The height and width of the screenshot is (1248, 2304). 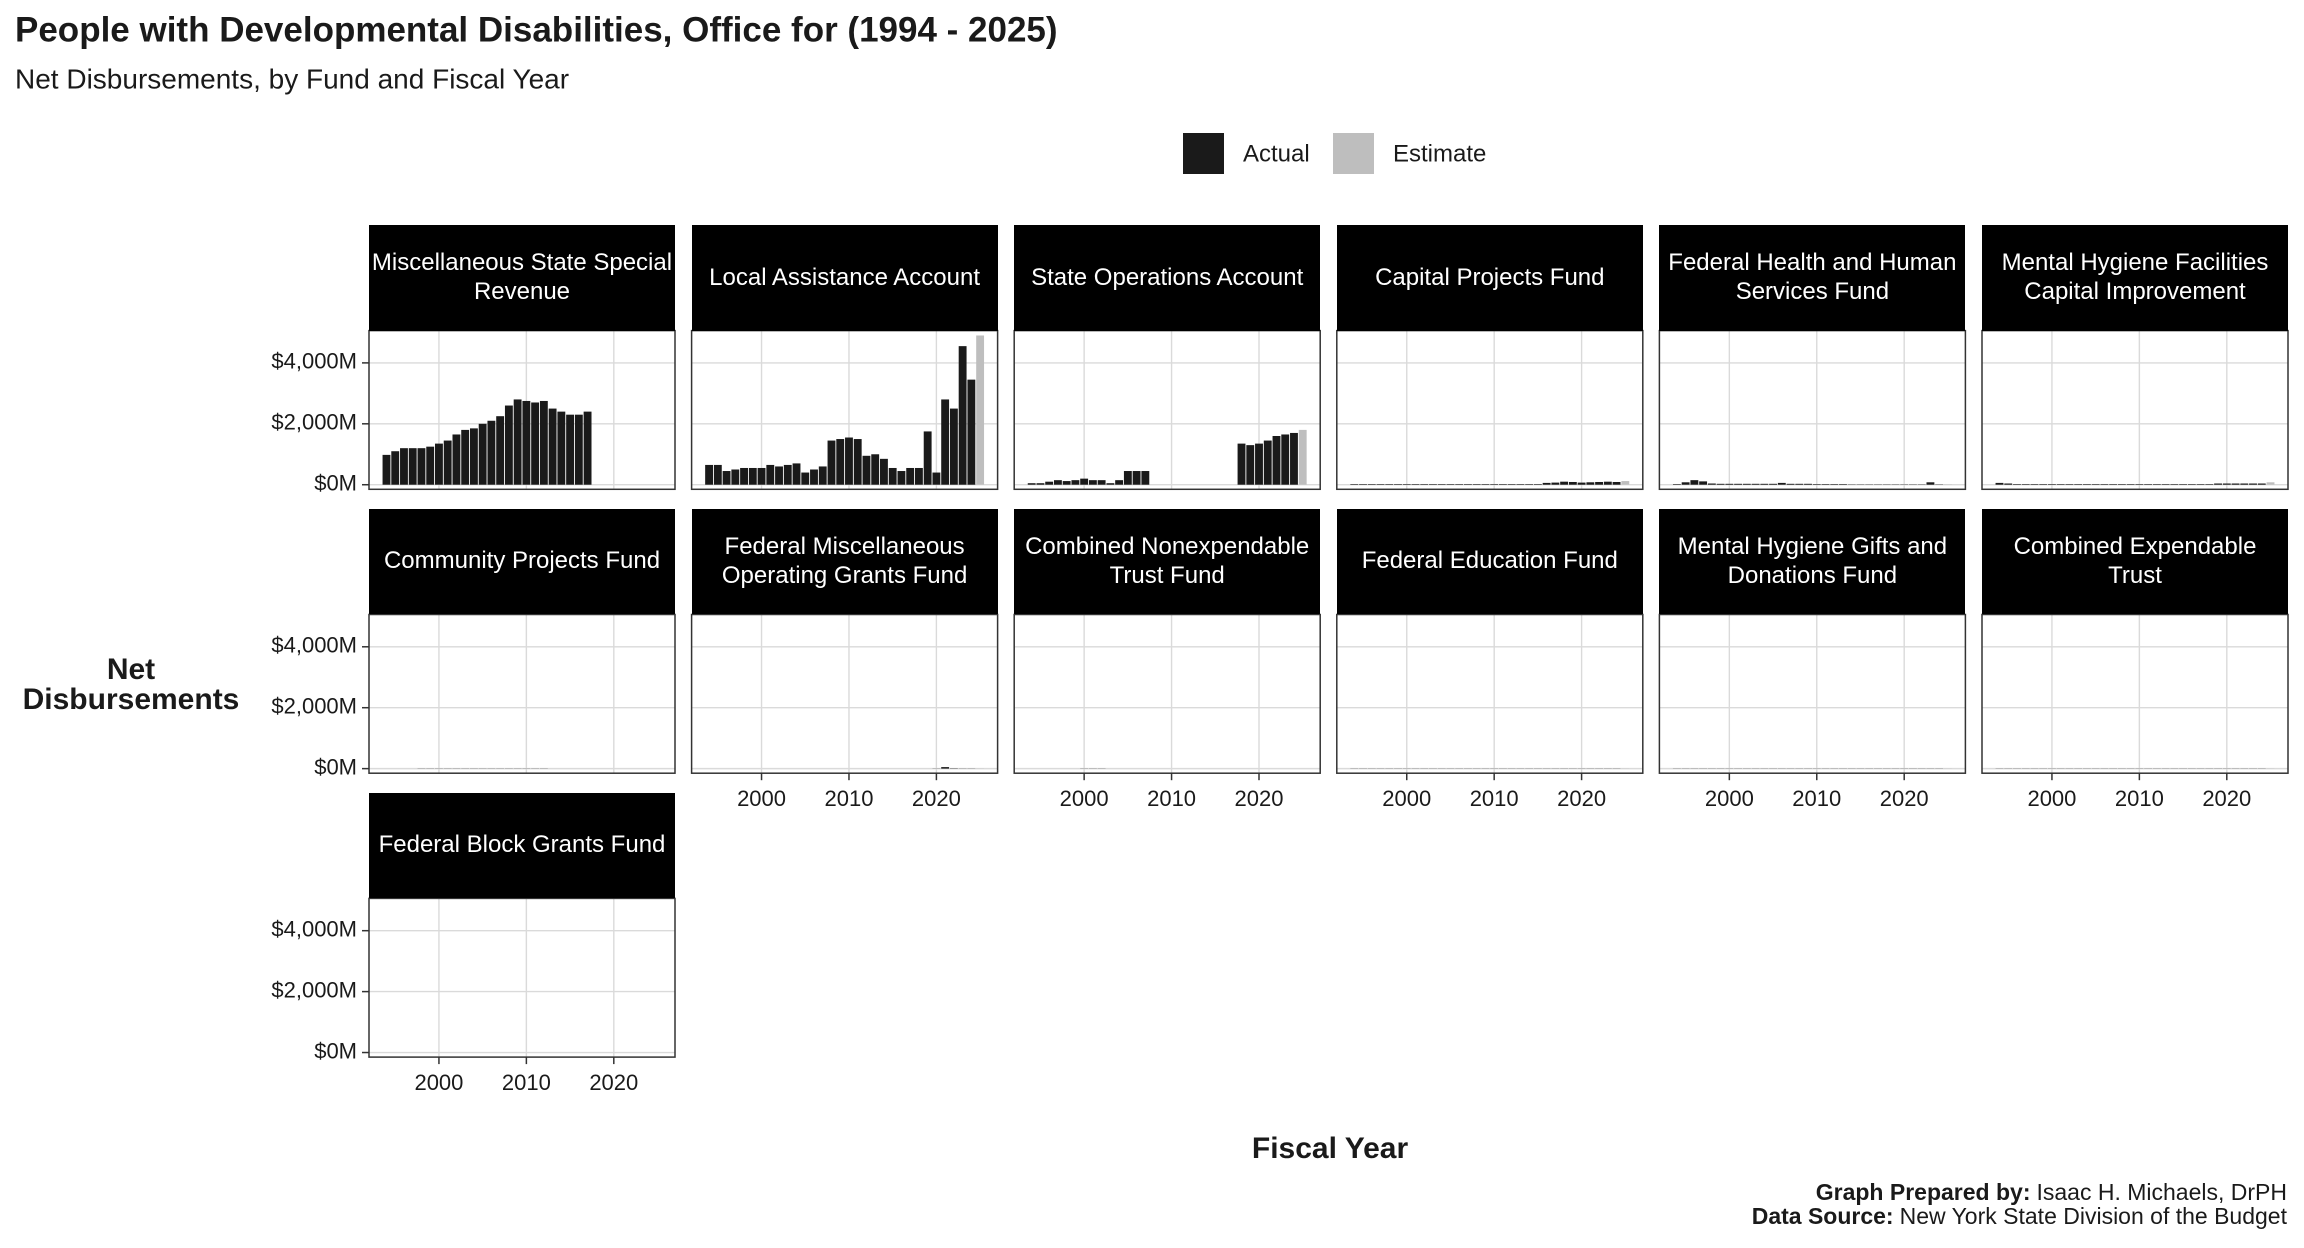 I want to click on y-axis-title: Net Disbursements, so click(x=131, y=684).